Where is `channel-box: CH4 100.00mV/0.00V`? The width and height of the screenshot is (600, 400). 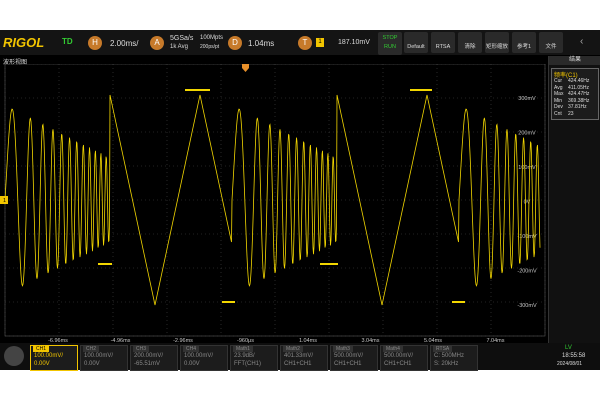 channel-box: CH4 100.00mV/0.00V is located at coordinates (204, 358).